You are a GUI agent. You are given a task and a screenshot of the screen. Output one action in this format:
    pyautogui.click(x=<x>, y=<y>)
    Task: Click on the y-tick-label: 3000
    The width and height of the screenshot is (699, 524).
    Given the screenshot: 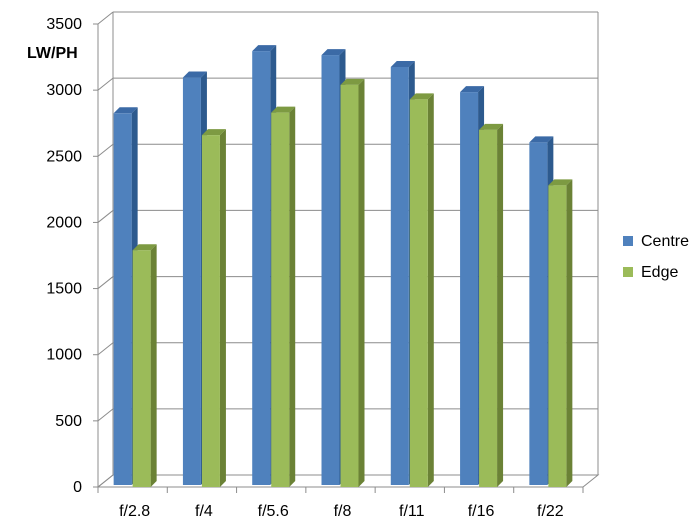 What is the action you would take?
    pyautogui.click(x=64, y=90)
    